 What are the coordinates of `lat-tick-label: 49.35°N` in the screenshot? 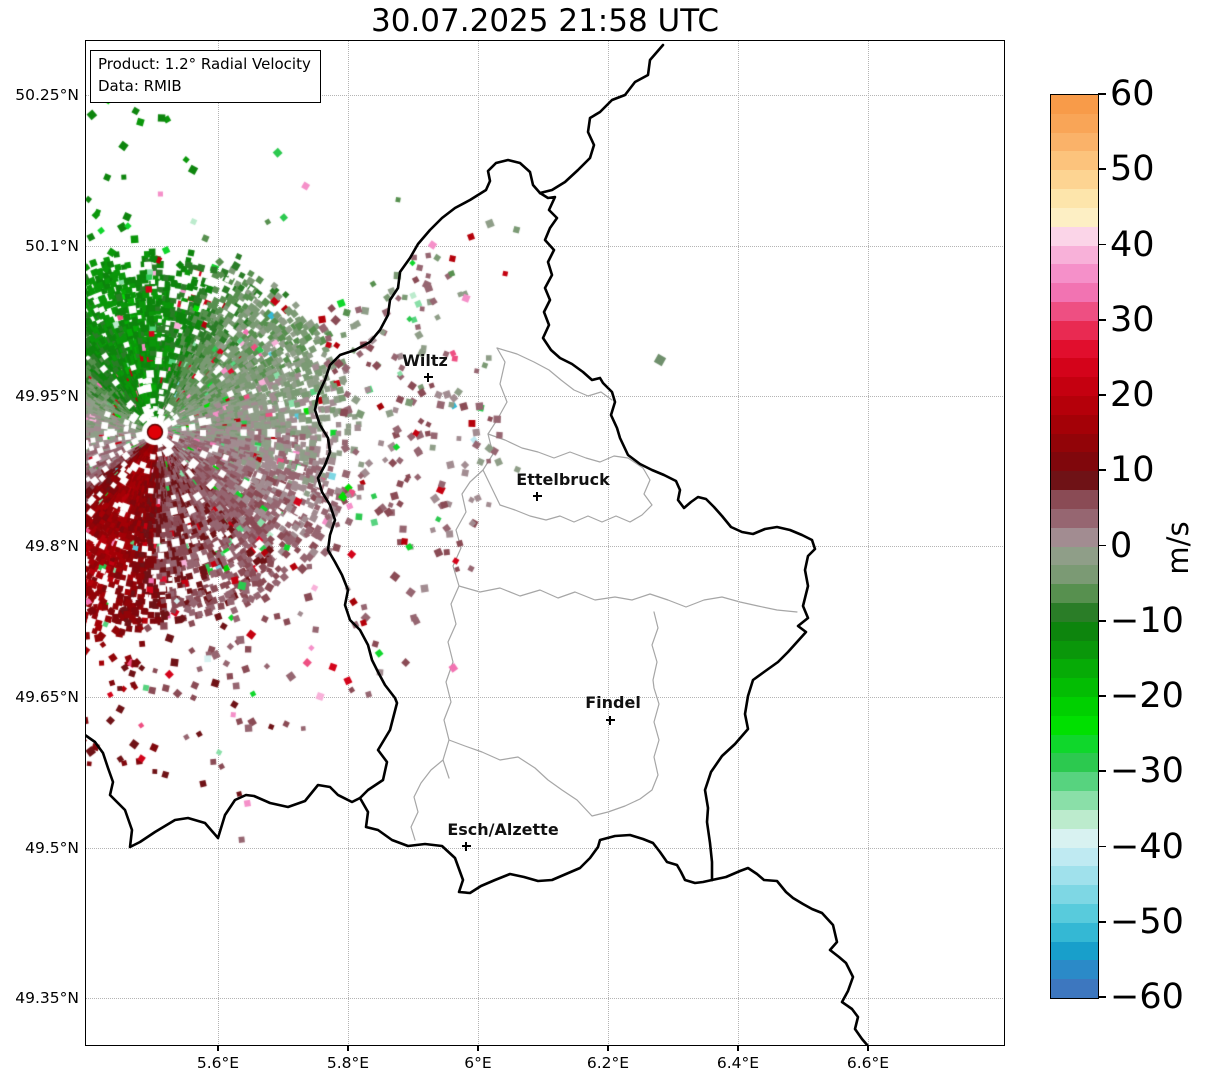 It's located at (47, 998).